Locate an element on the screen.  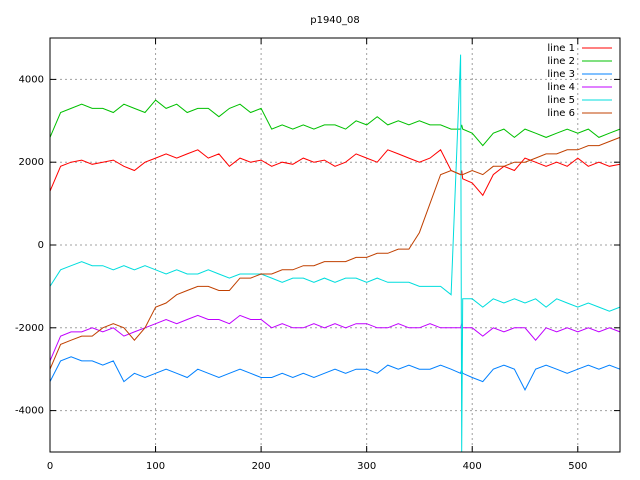
x-tick-label: 100 is located at coordinates (155, 466).